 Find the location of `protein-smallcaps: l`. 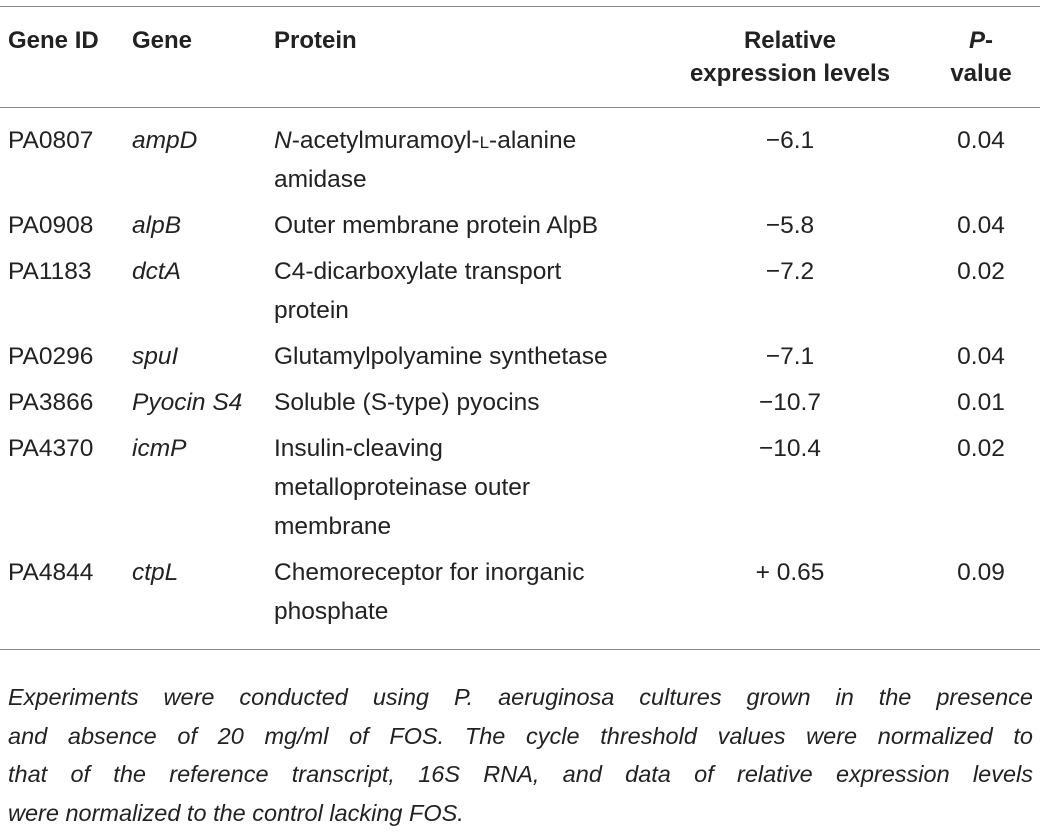

protein-smallcaps: l is located at coordinates (484, 140).